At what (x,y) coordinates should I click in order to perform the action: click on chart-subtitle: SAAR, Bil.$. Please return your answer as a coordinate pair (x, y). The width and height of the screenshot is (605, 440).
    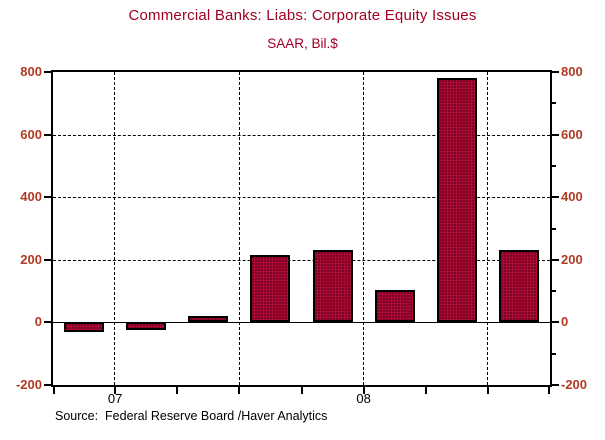
    Looking at the image, I should click on (302, 43).